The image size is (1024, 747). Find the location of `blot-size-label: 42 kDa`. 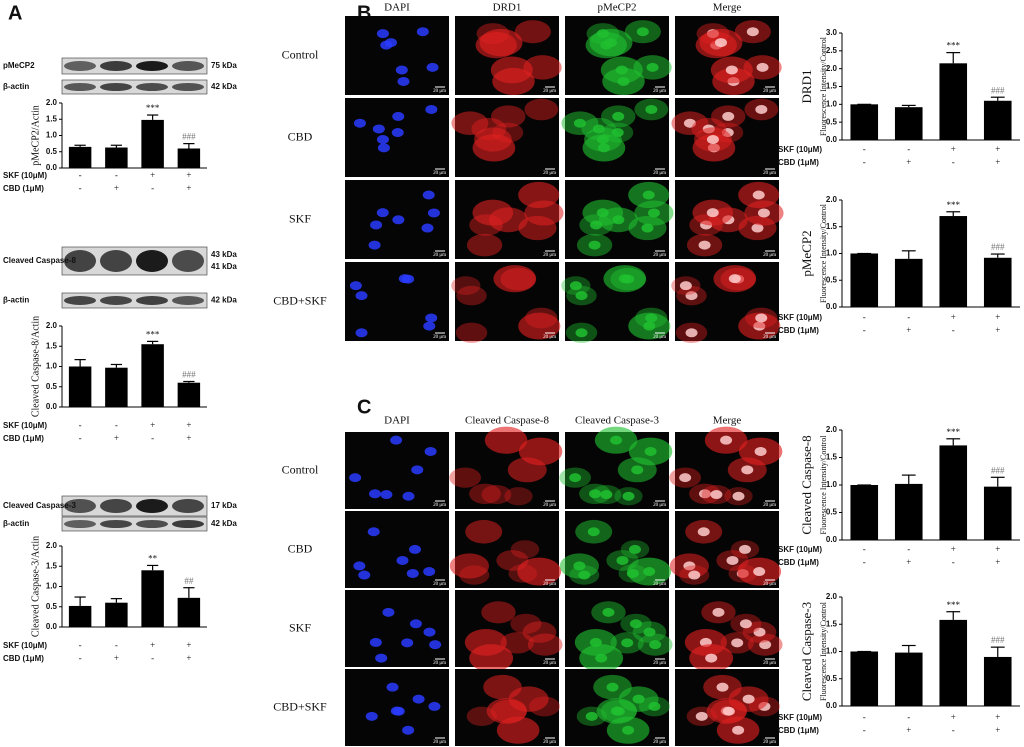

blot-size-label: 42 kDa is located at coordinates (224, 300).